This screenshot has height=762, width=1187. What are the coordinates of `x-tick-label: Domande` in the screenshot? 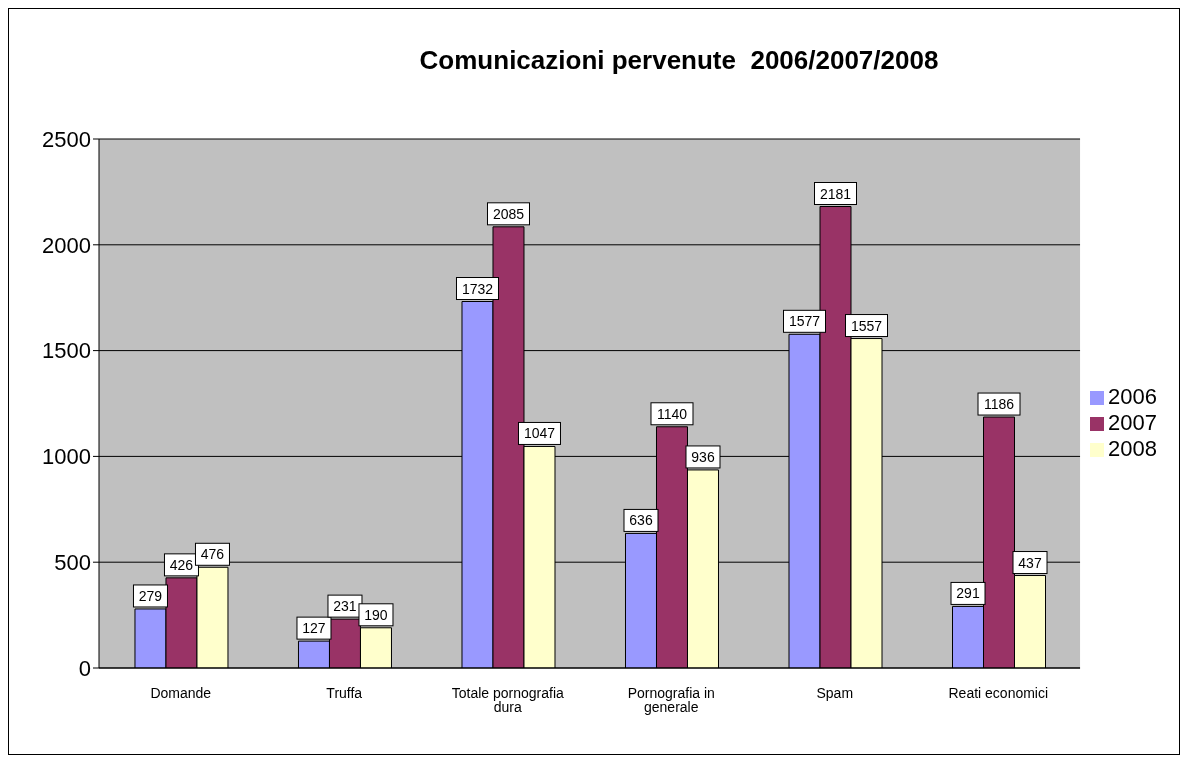 It's located at (181, 692).